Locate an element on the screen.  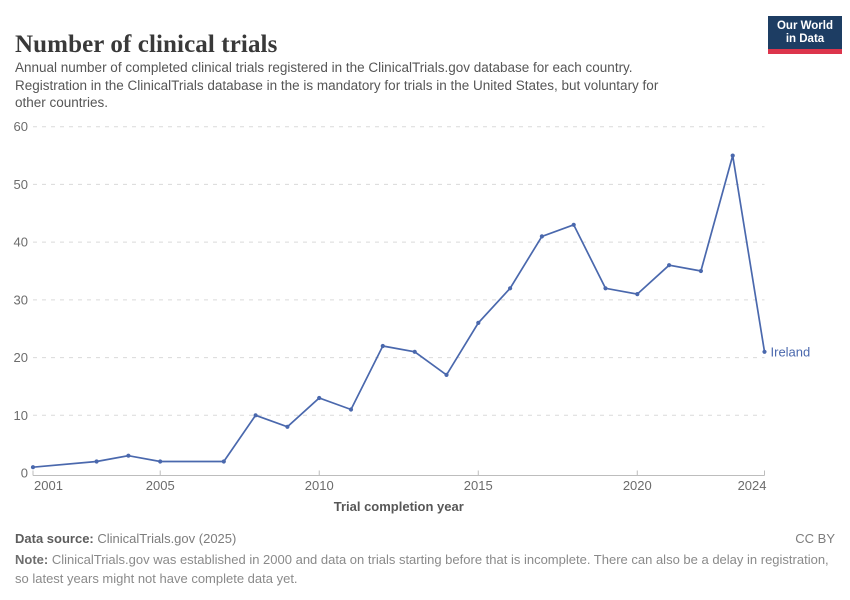
data-point-2009 is located at coordinates (287, 426).